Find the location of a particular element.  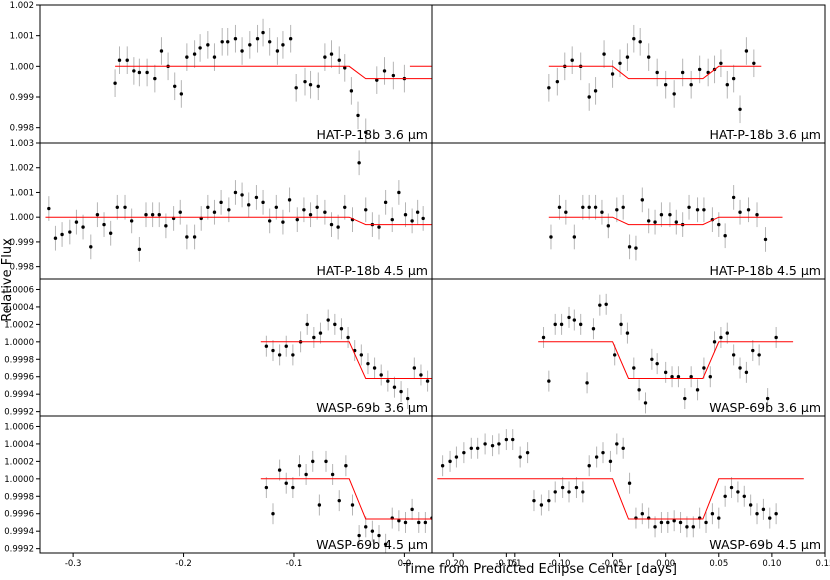

panel-4: WASP-69b 3.6 µm is located at coordinates (346, 362).